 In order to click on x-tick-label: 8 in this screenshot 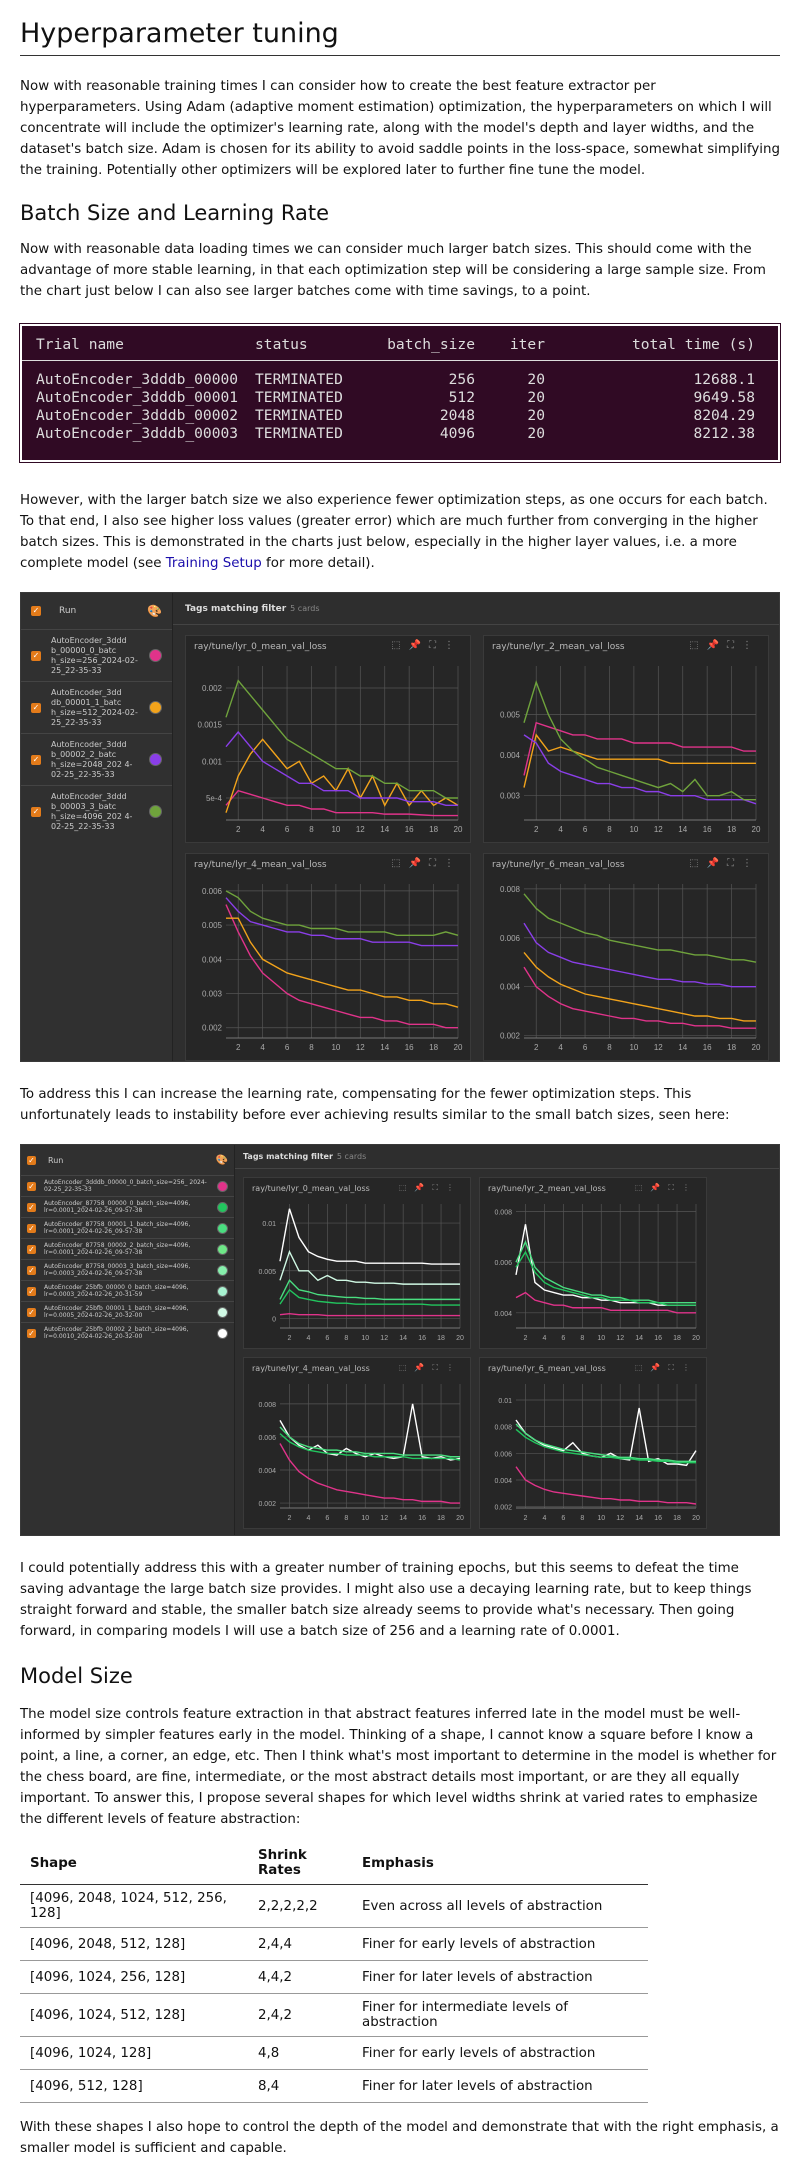, I will do `click(582, 1338)`.